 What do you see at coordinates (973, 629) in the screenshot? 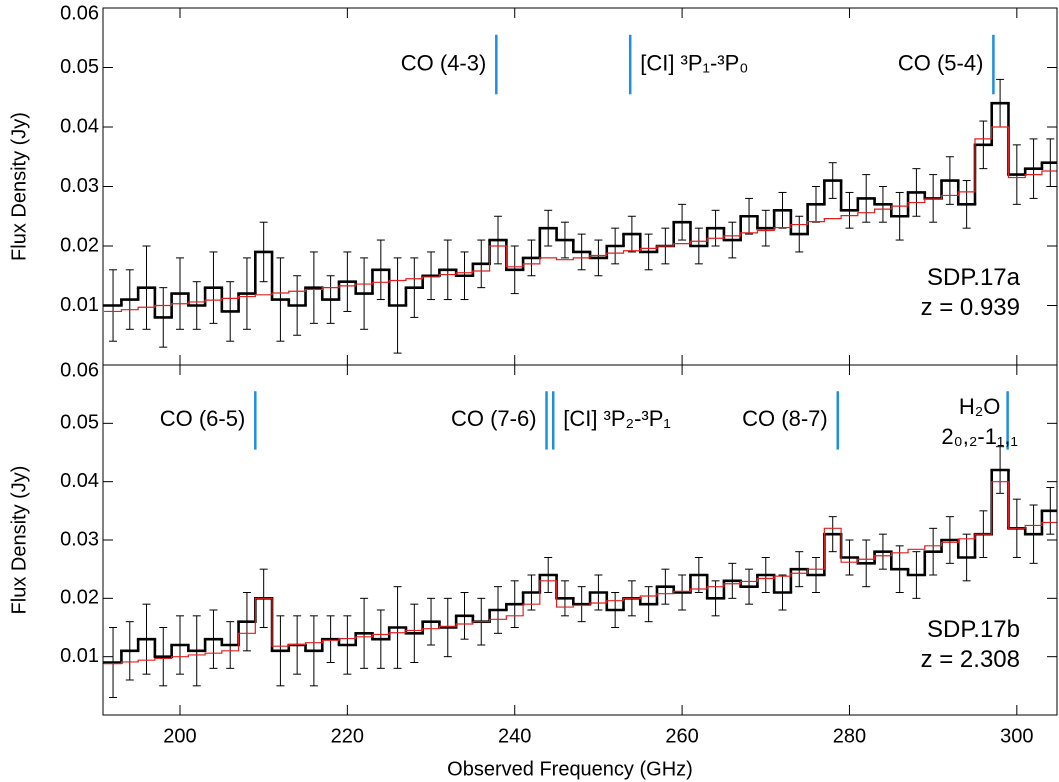
I see `panel-label: SDP.17b` at bounding box center [973, 629].